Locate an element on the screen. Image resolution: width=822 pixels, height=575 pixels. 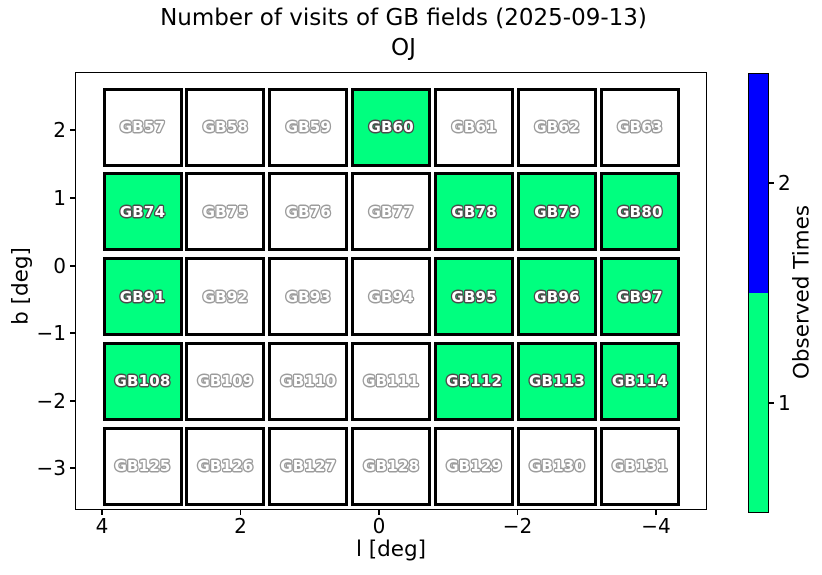
field-cell-gb108: GB108 is located at coordinates (142, 381).